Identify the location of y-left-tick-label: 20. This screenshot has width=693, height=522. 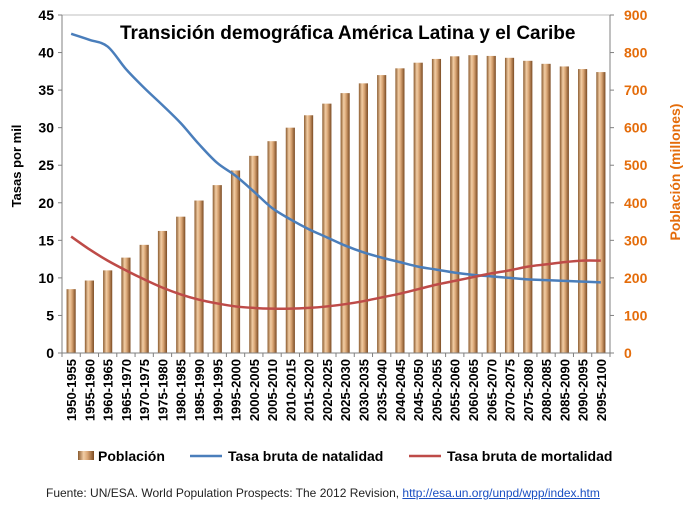
(46, 203).